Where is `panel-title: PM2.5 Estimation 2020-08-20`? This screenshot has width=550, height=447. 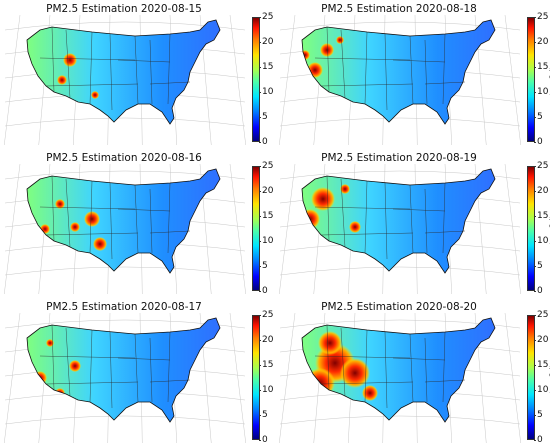
panel-title: PM2.5 Estimation 2020-08-20 is located at coordinates (399, 307).